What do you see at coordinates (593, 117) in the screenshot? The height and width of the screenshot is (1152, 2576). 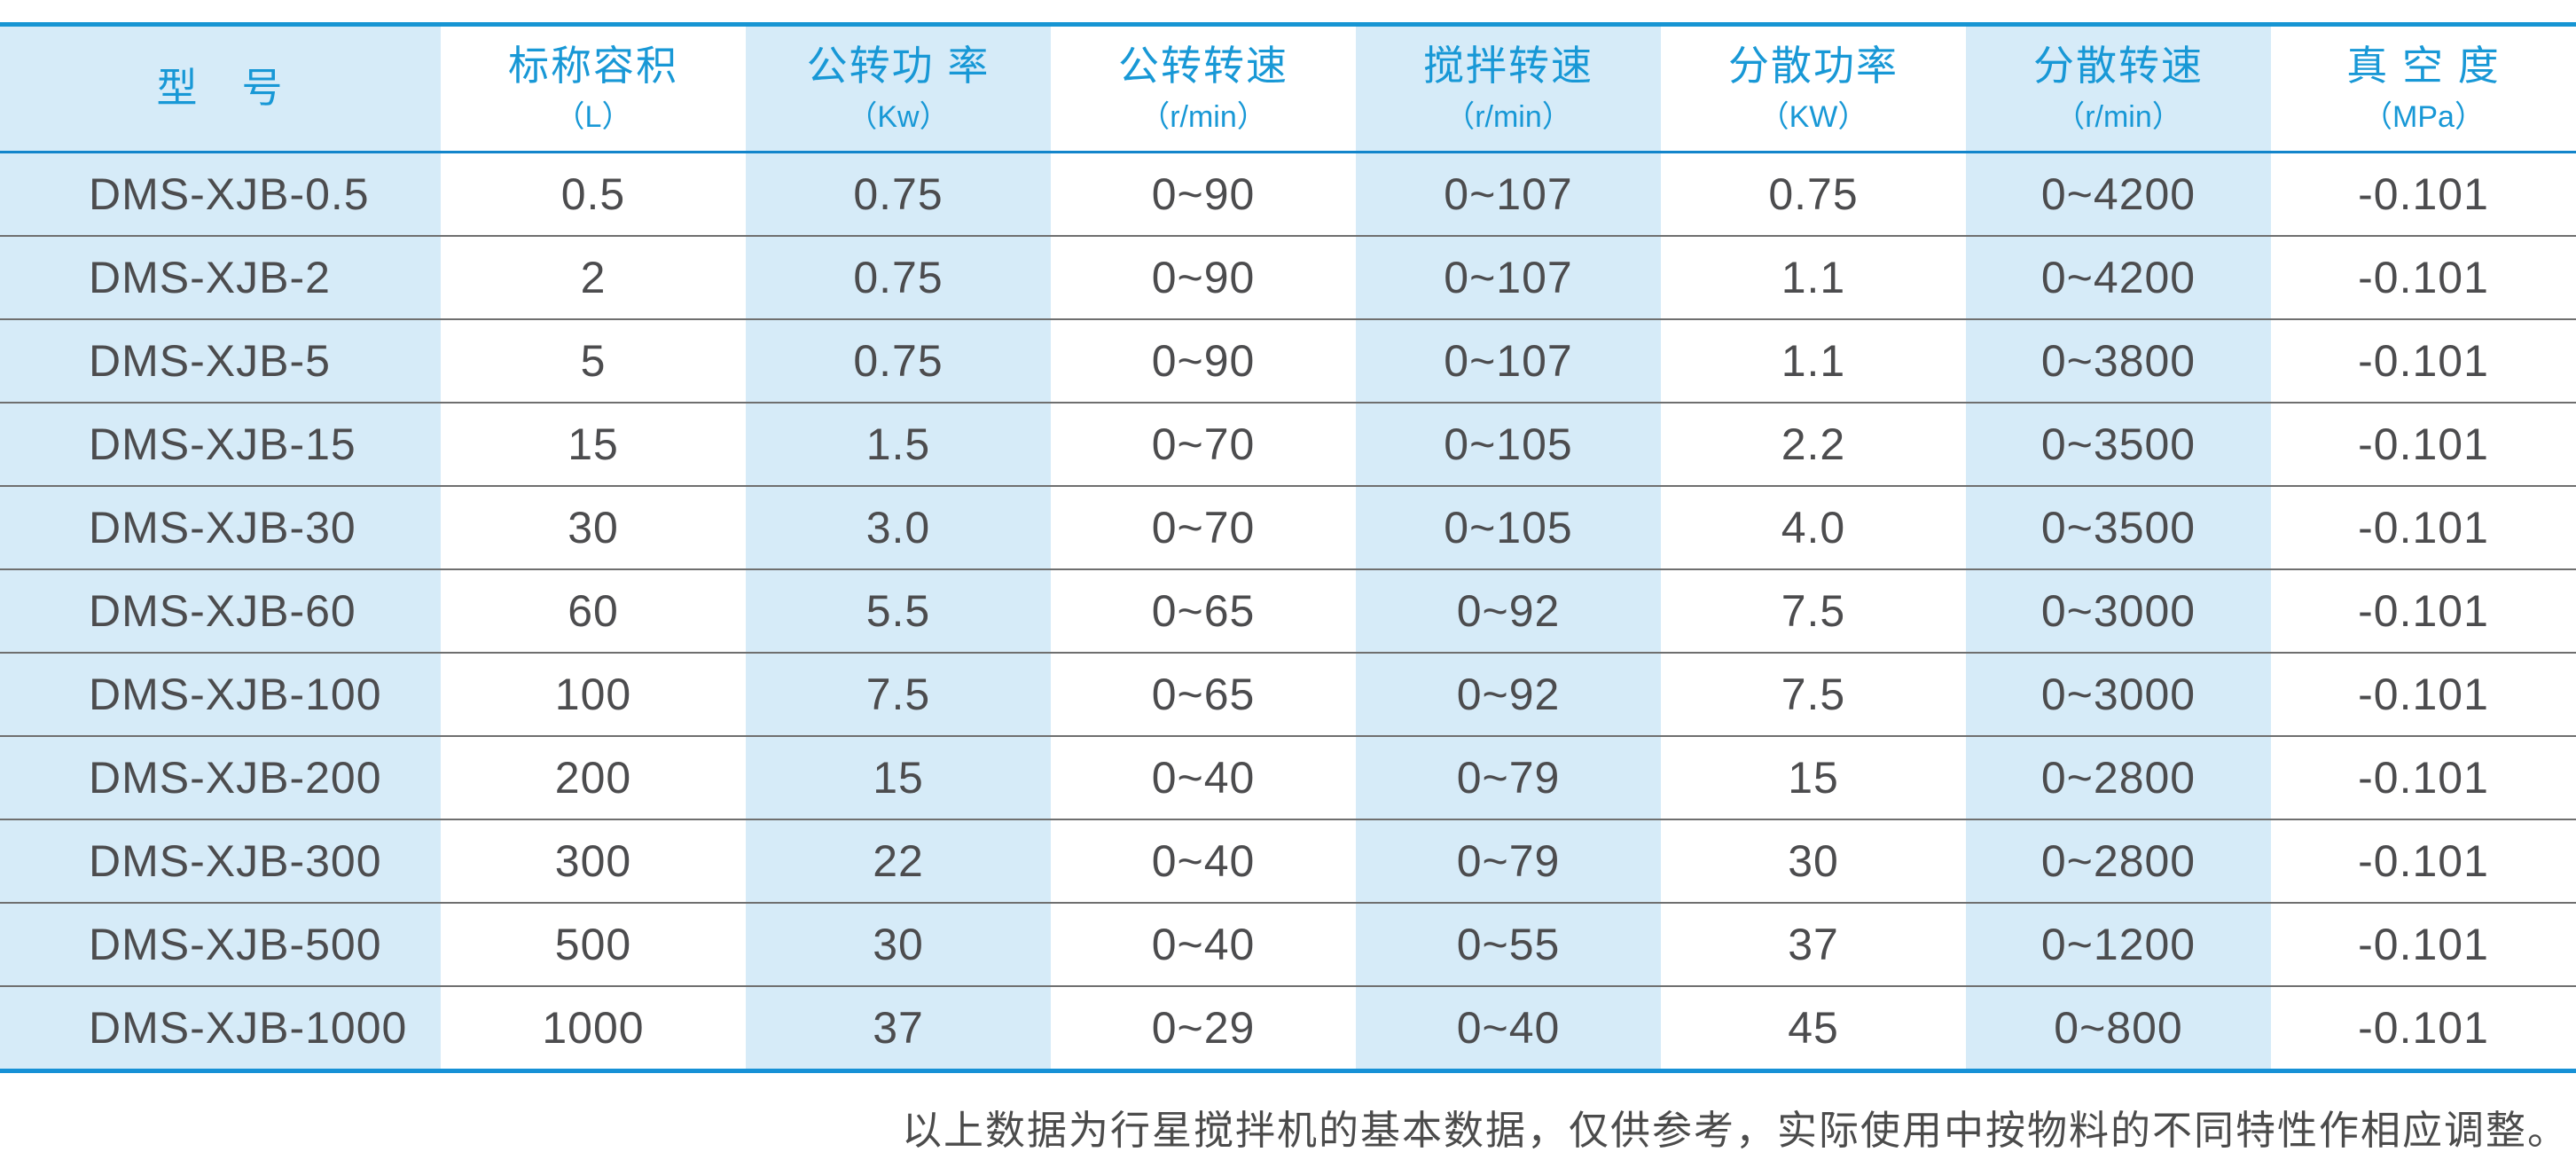 I see `column-unit: （L）` at bounding box center [593, 117].